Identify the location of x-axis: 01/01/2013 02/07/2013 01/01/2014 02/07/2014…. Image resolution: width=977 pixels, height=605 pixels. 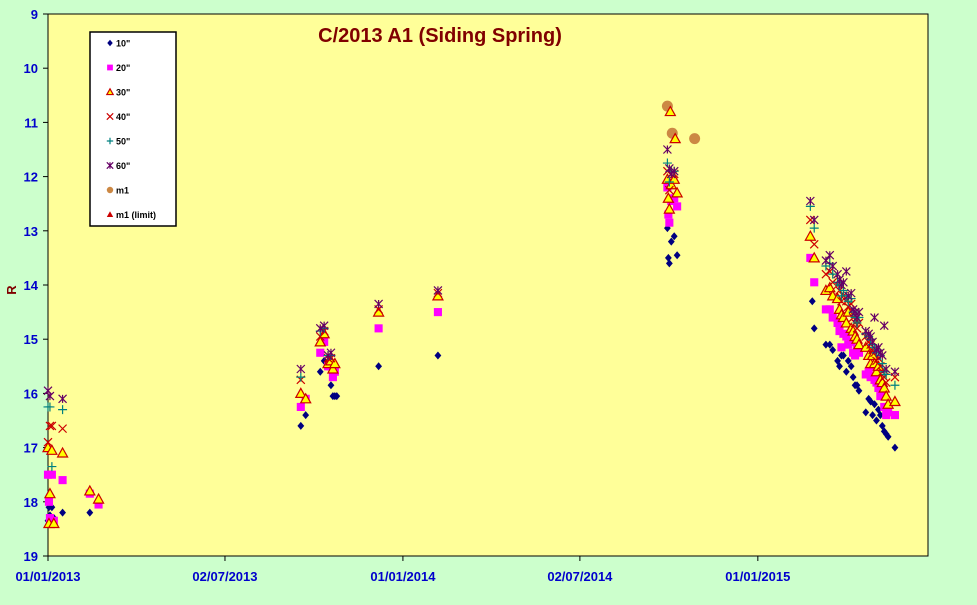
(402, 570).